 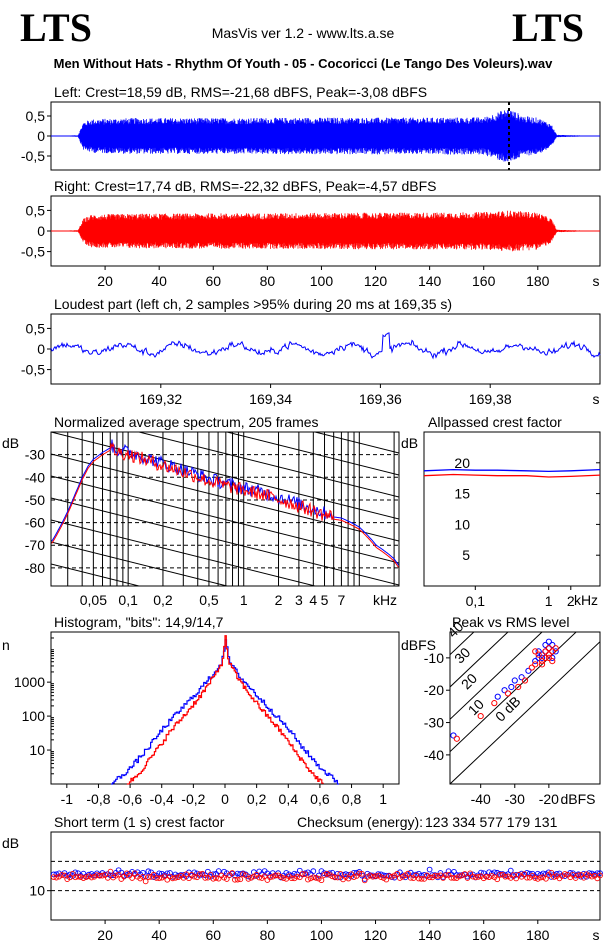 What do you see at coordinates (33, 370) in the screenshot?
I see `loudest-ytick: -0,5` at bounding box center [33, 370].